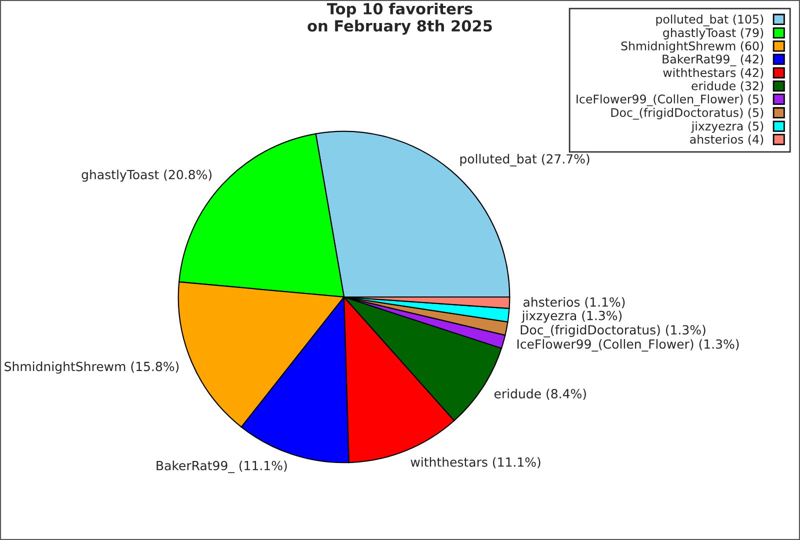 The image size is (800, 540). Describe the element at coordinates (400, 18) in the screenshot. I see `chart-title: Top 10 favoriters on February 8th 2025` at that location.